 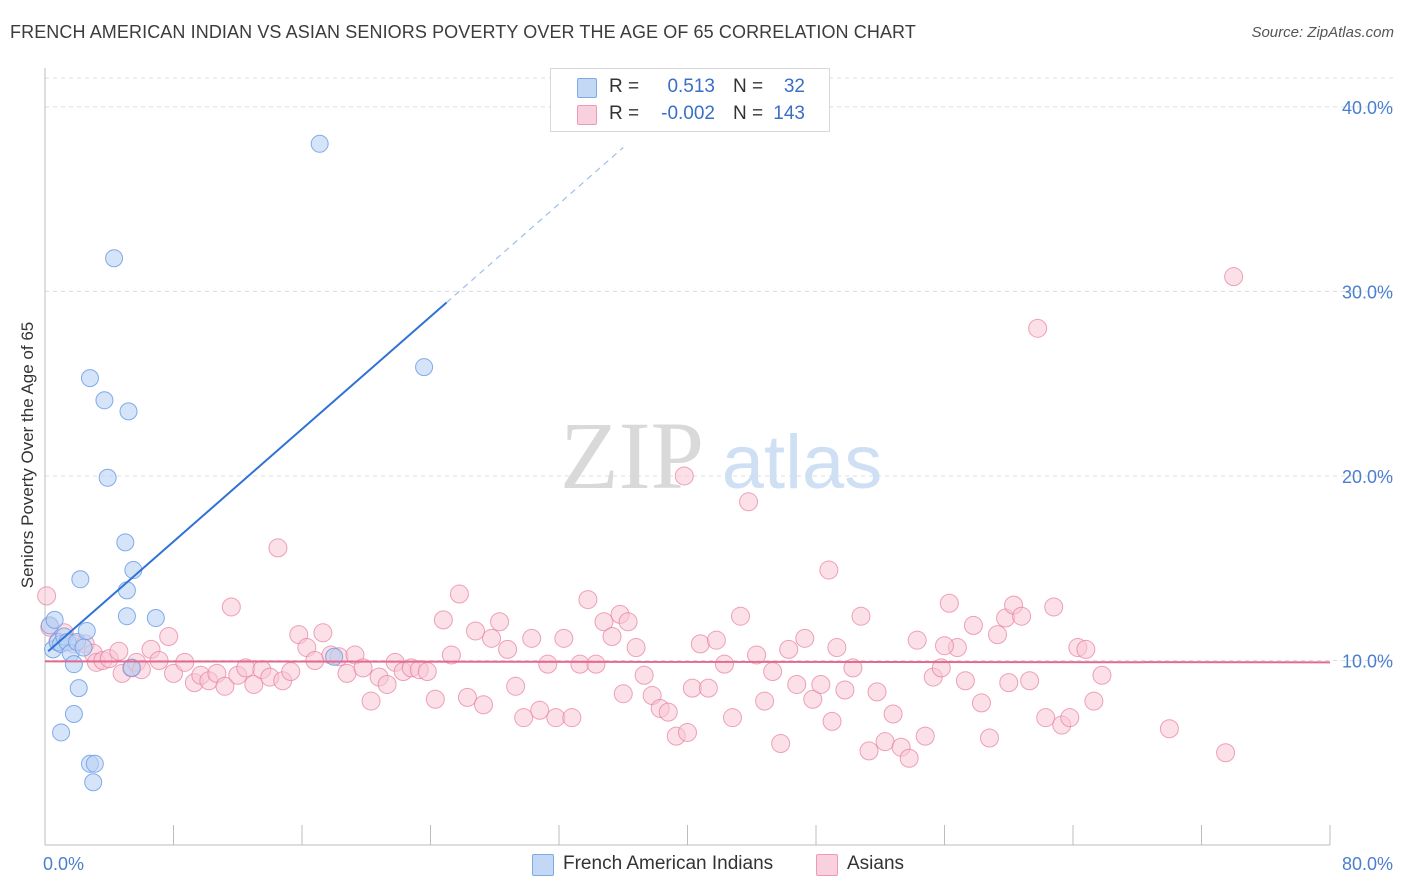 I want to click on legend-row-asians: R = -0.002 N = 143, so click(x=690, y=114).